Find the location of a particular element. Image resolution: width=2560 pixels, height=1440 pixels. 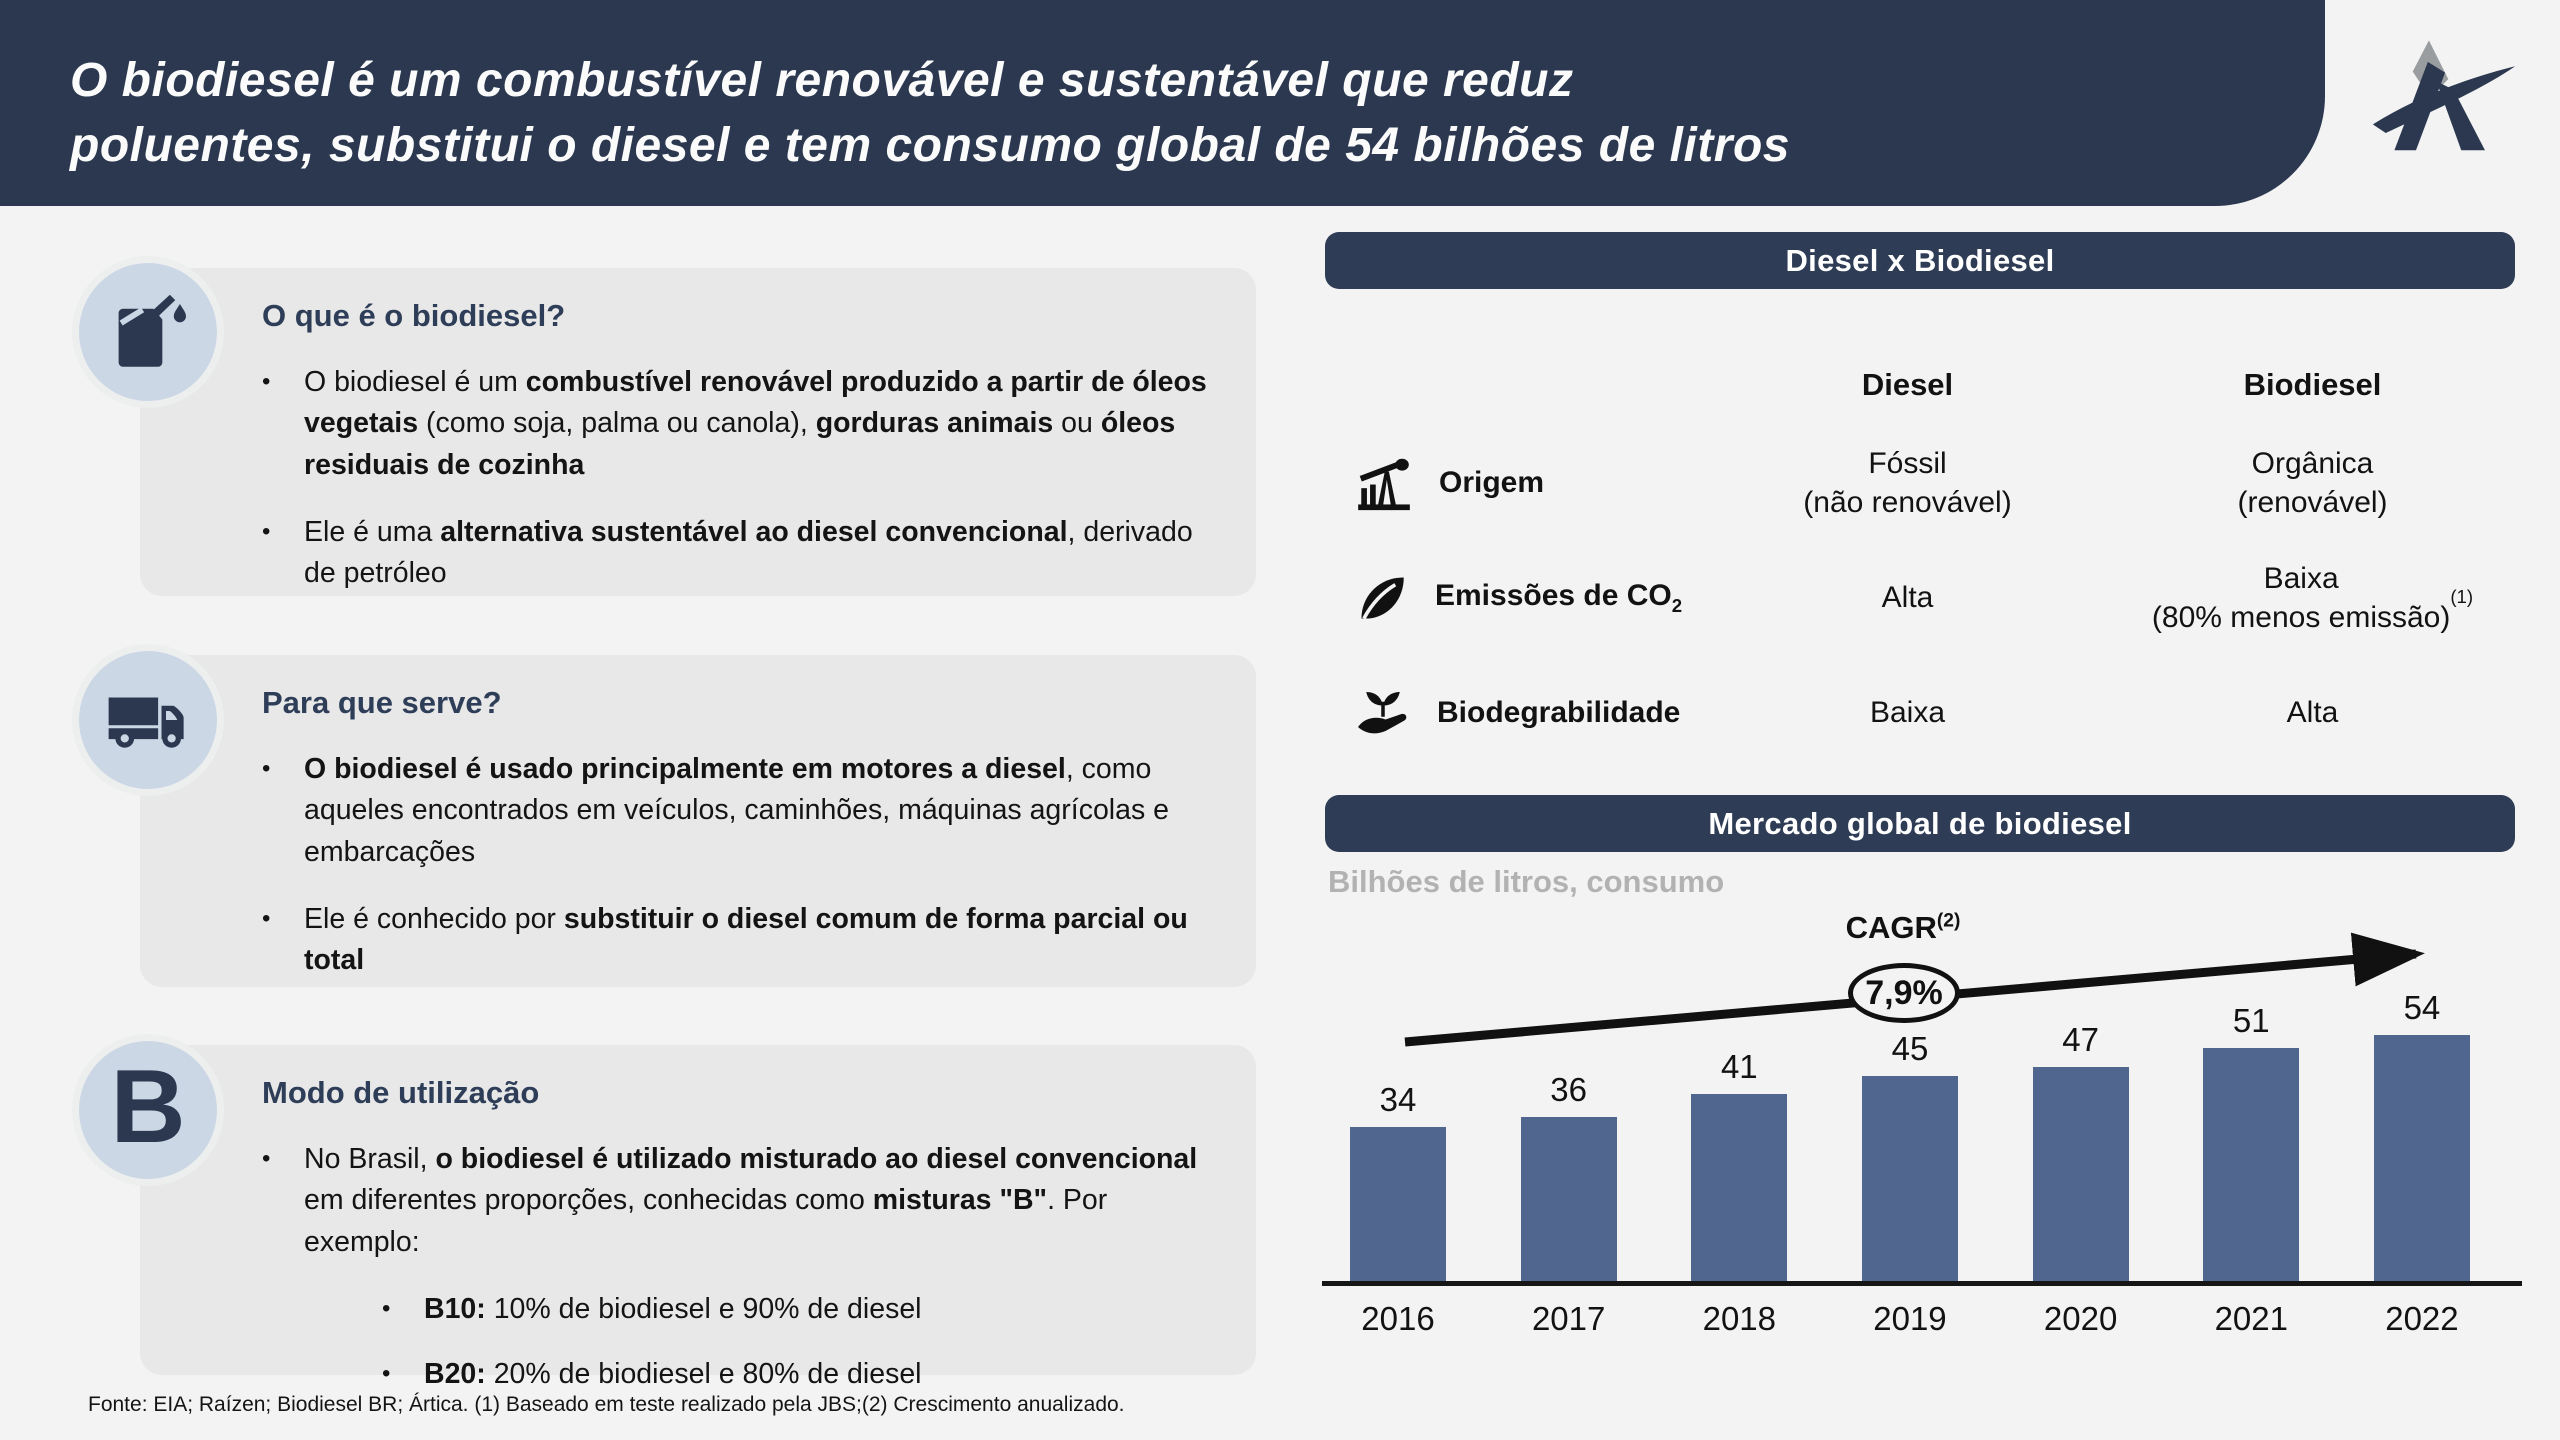

bar-column: 41 is located at coordinates (1739, 1165).